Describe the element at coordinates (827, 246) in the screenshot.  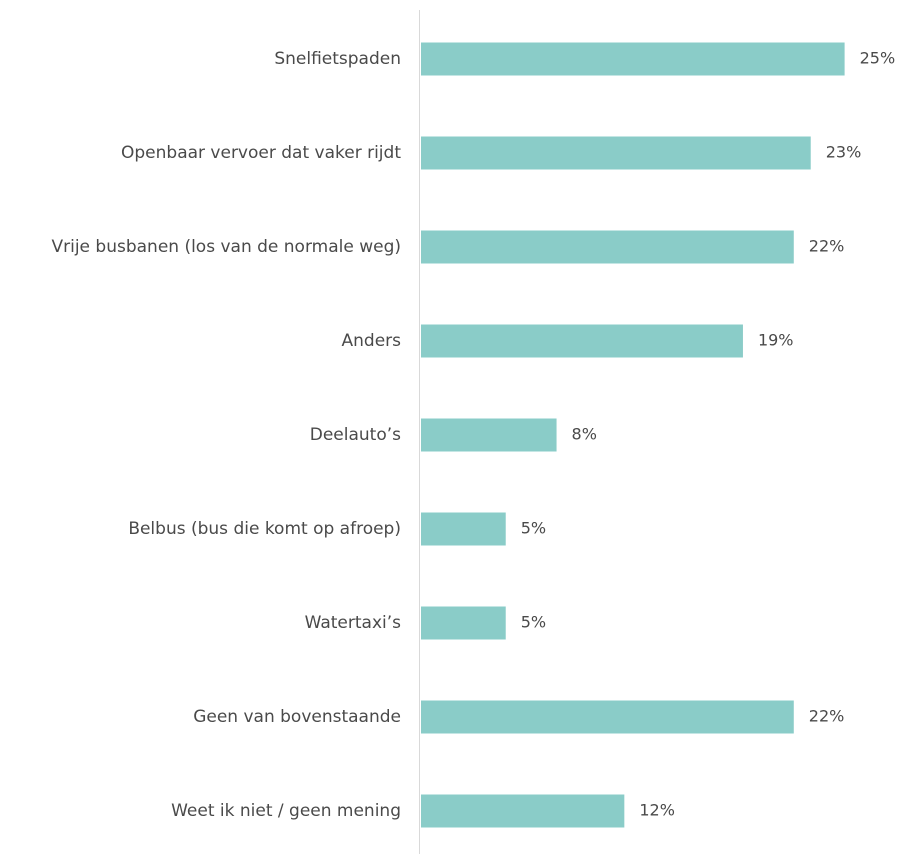
I see `value-label-2: 22%` at that location.